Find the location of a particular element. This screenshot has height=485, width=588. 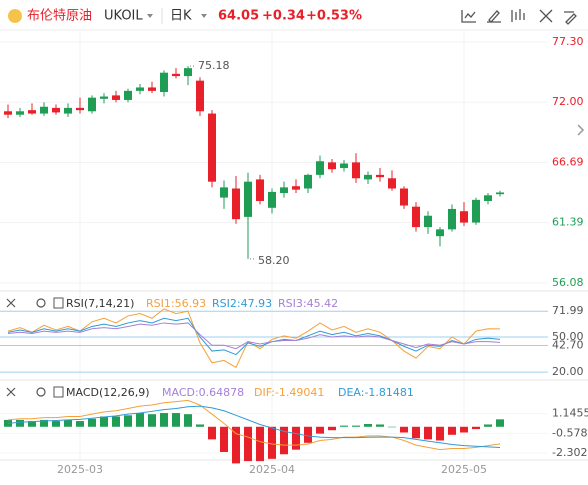

change-pct: +0.53% is located at coordinates (334, 16).